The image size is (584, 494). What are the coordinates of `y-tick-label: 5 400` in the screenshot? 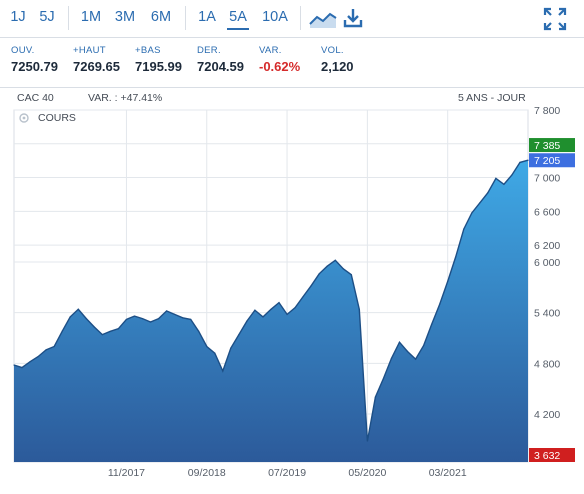 It's located at (547, 314).